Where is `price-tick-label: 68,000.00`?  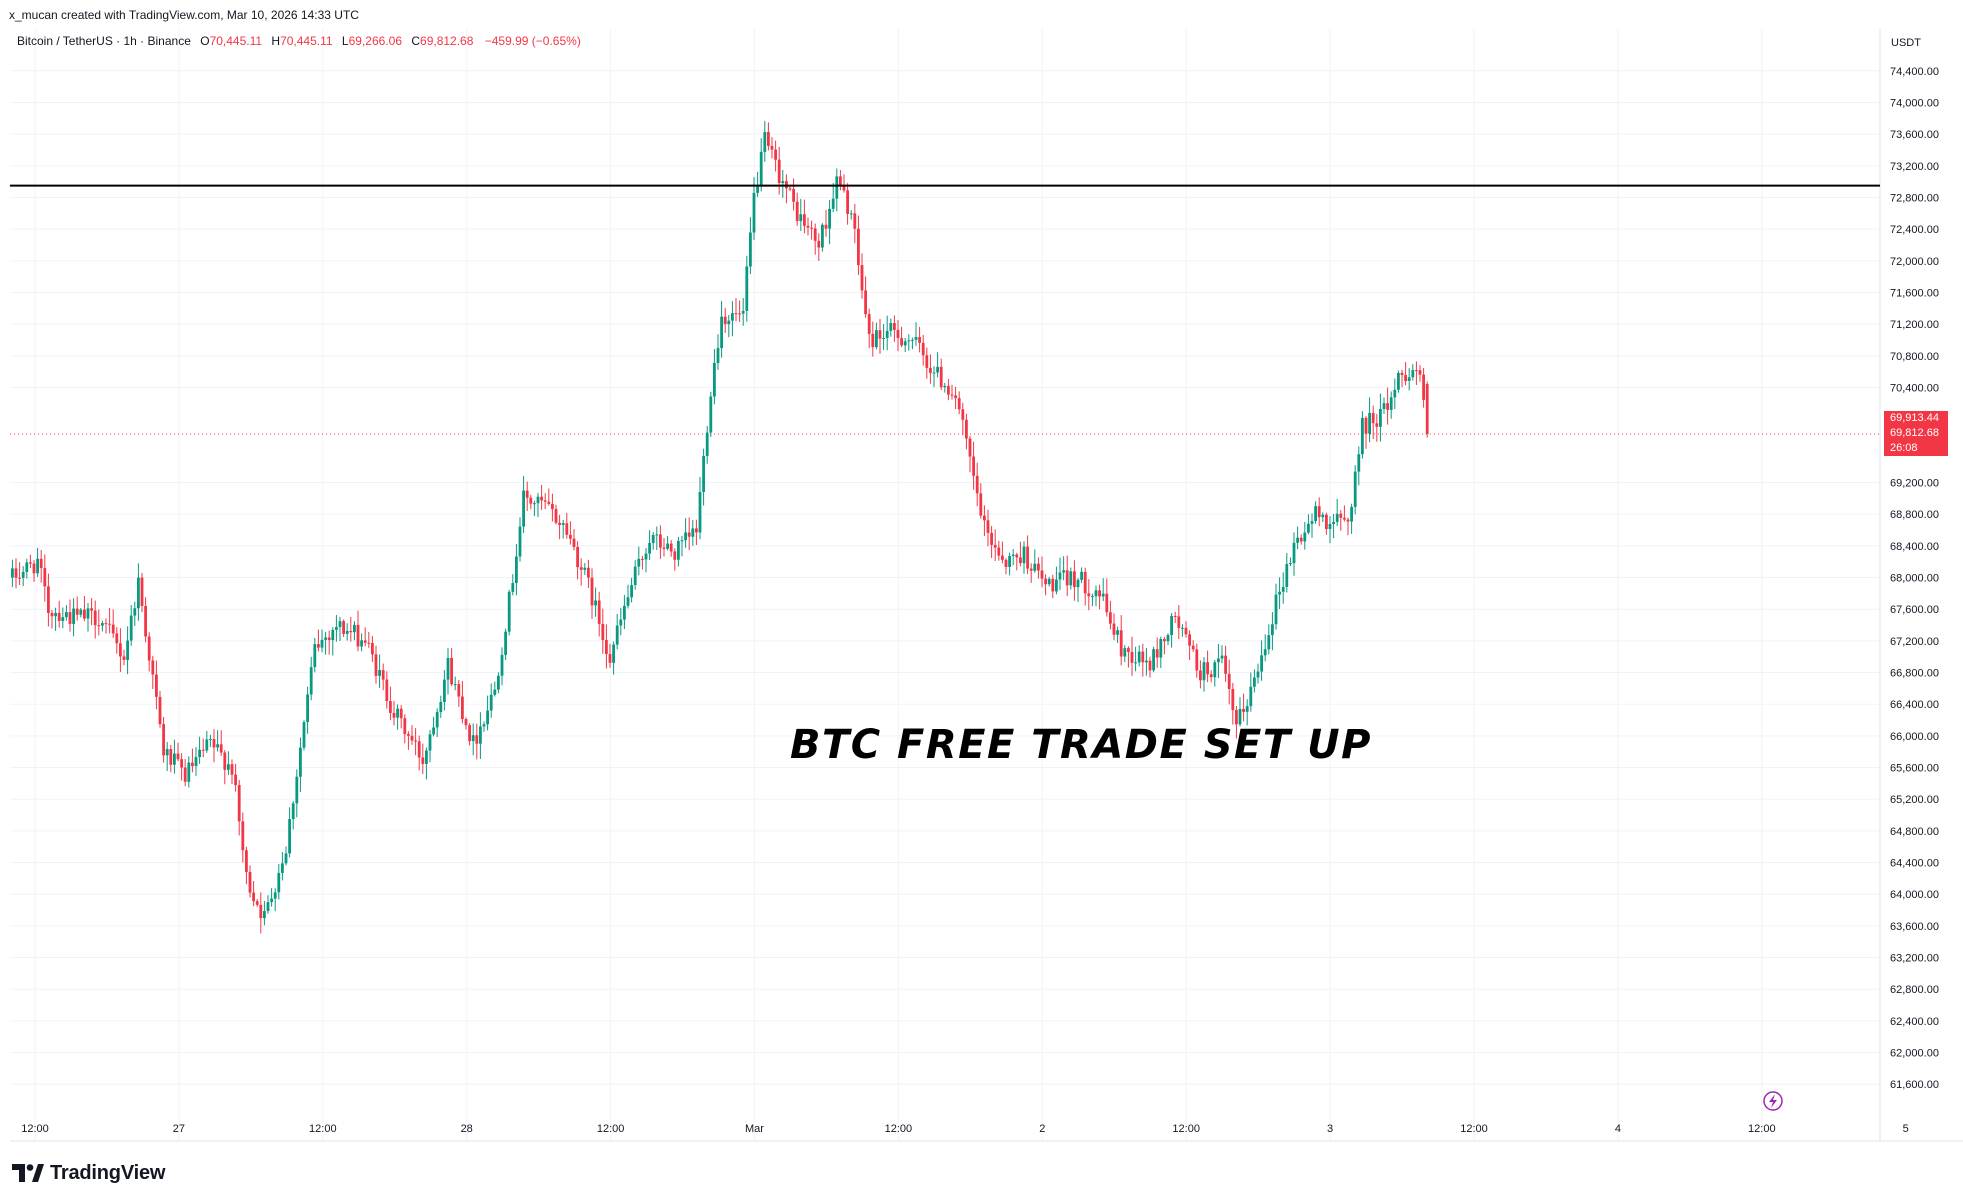
price-tick-label: 68,000.00 is located at coordinates (1914, 579).